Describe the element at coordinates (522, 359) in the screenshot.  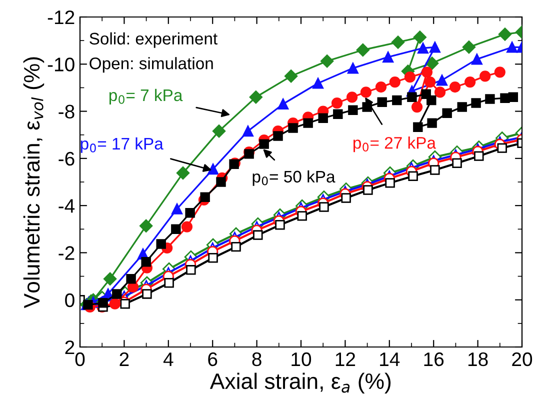
I see `x-tick-label: 20` at that location.